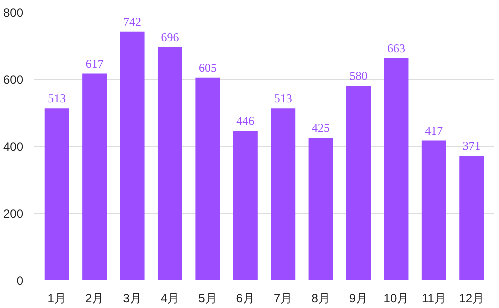 The height and width of the screenshot is (308, 499). I want to click on x-tick-label: 2月, so click(94, 299).